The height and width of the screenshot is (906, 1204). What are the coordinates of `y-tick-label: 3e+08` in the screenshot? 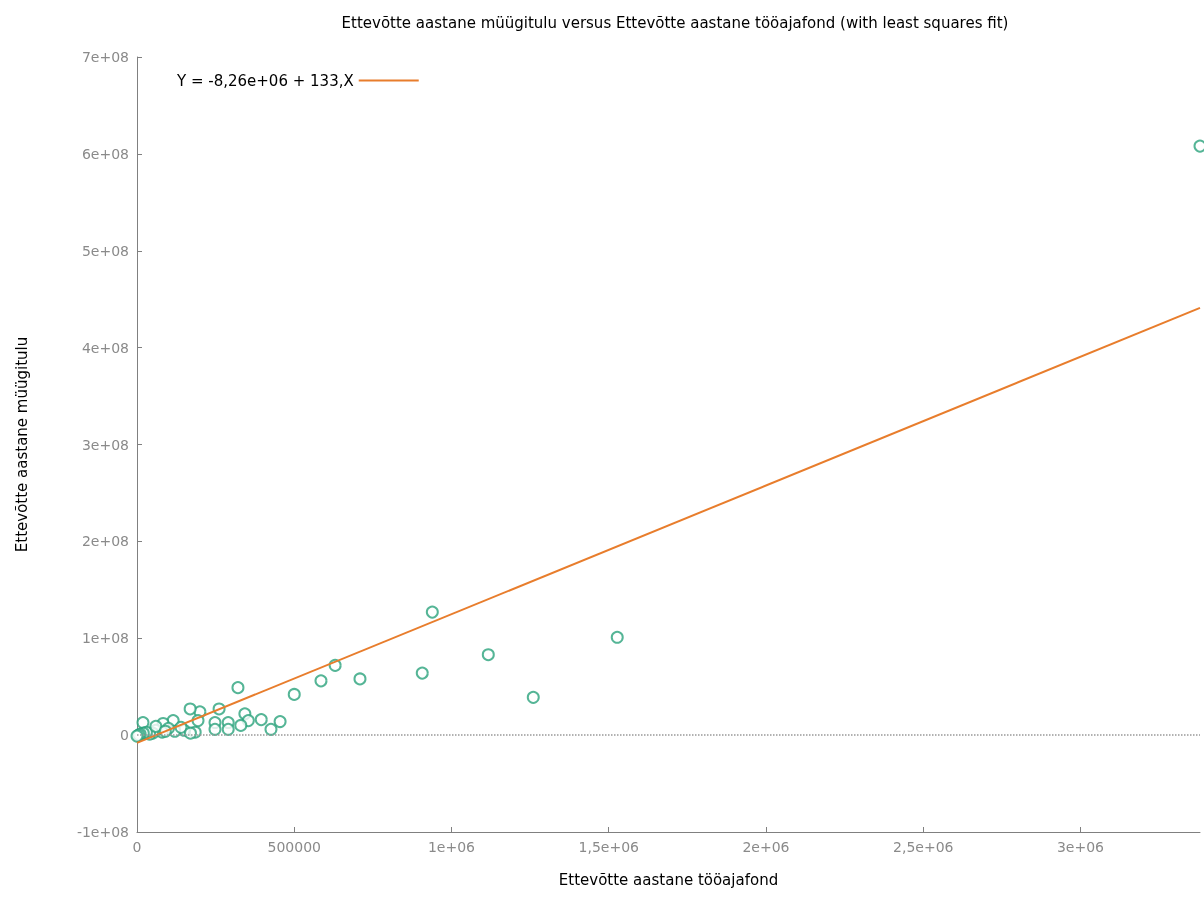 It's located at (105, 444).